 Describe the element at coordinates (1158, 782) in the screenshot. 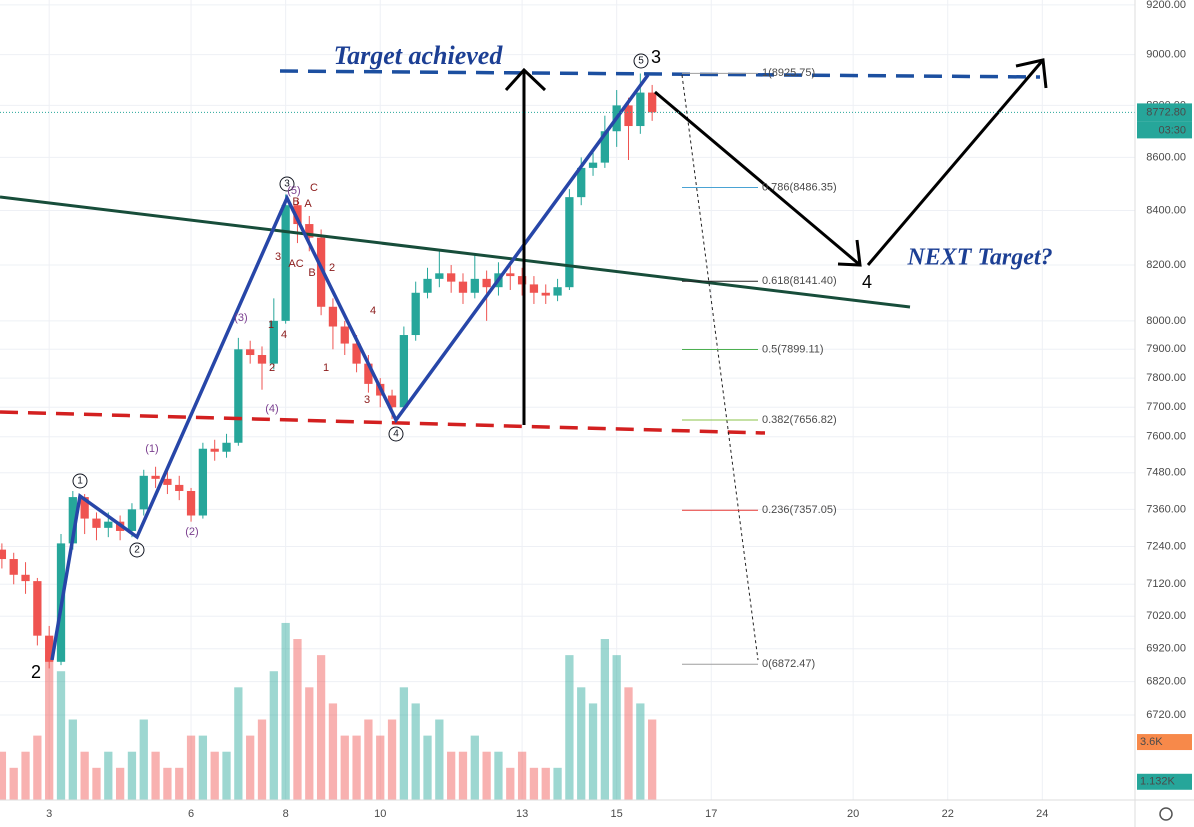

I see `volume-marker-label: 1.132K` at that location.